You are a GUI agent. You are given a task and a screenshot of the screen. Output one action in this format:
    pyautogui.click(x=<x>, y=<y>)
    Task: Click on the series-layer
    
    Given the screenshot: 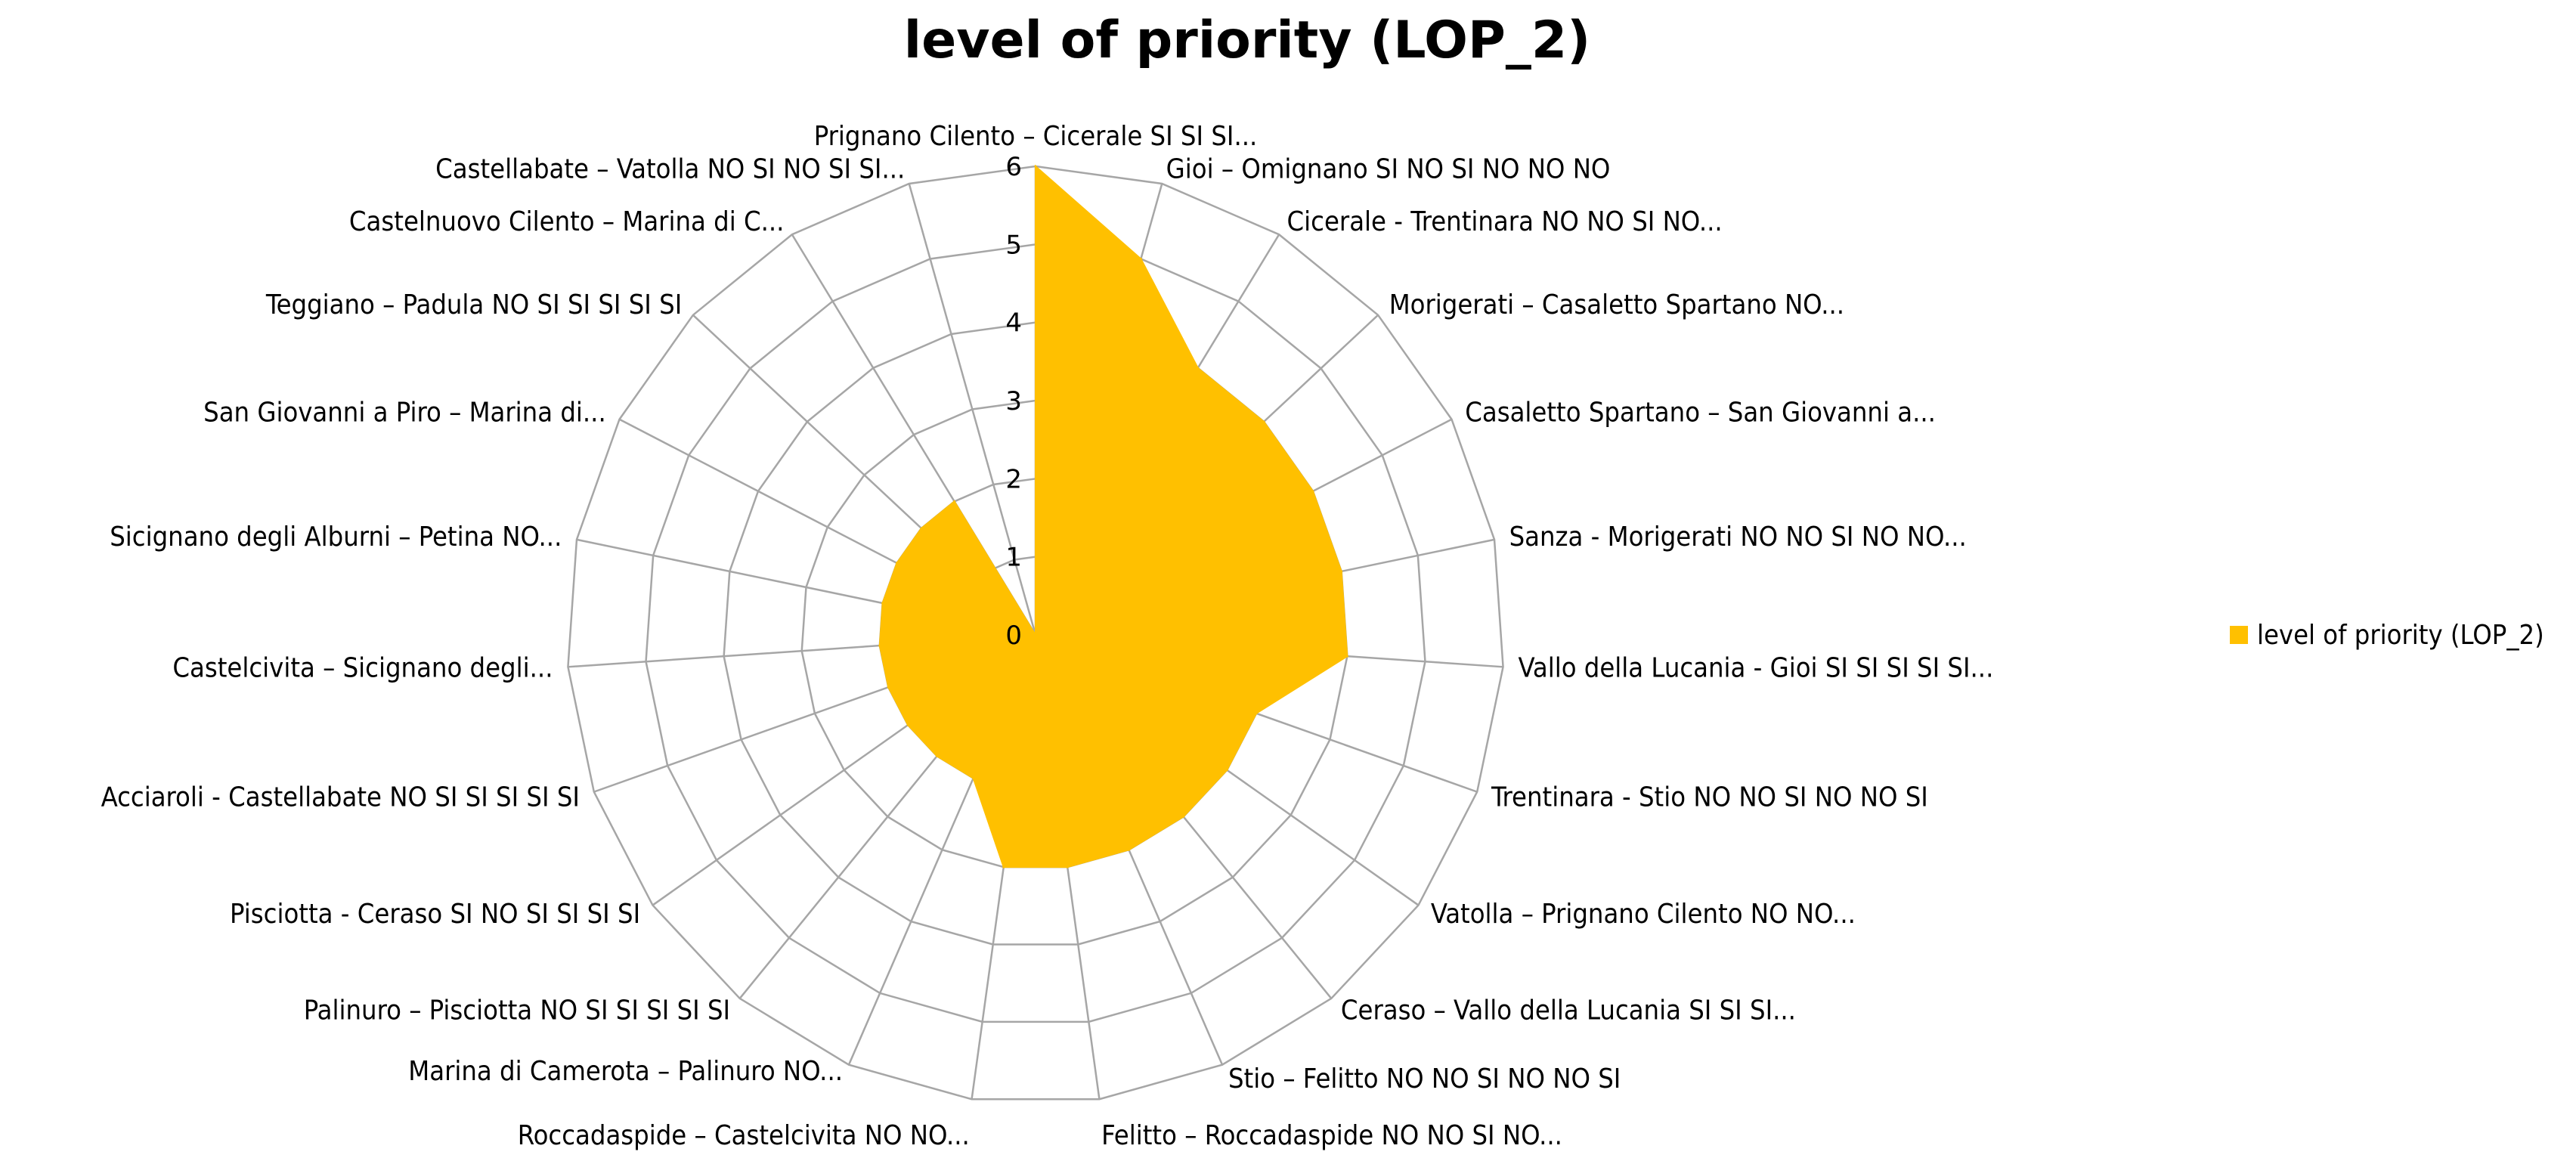 What is the action you would take?
    pyautogui.click(x=1113, y=516)
    